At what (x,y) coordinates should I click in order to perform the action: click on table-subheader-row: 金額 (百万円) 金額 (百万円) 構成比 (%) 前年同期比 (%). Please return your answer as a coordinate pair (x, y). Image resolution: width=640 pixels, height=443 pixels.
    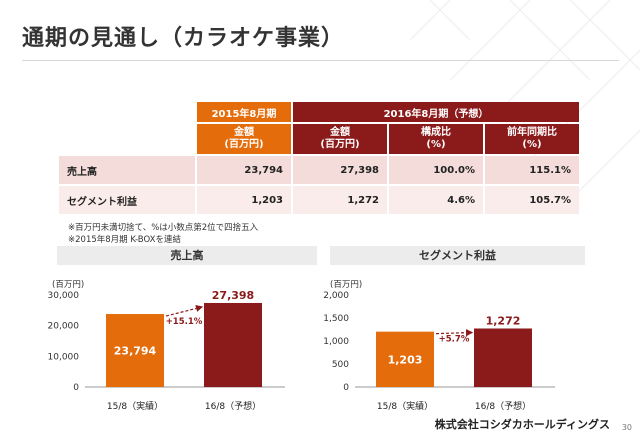
    Looking at the image, I should click on (319, 139).